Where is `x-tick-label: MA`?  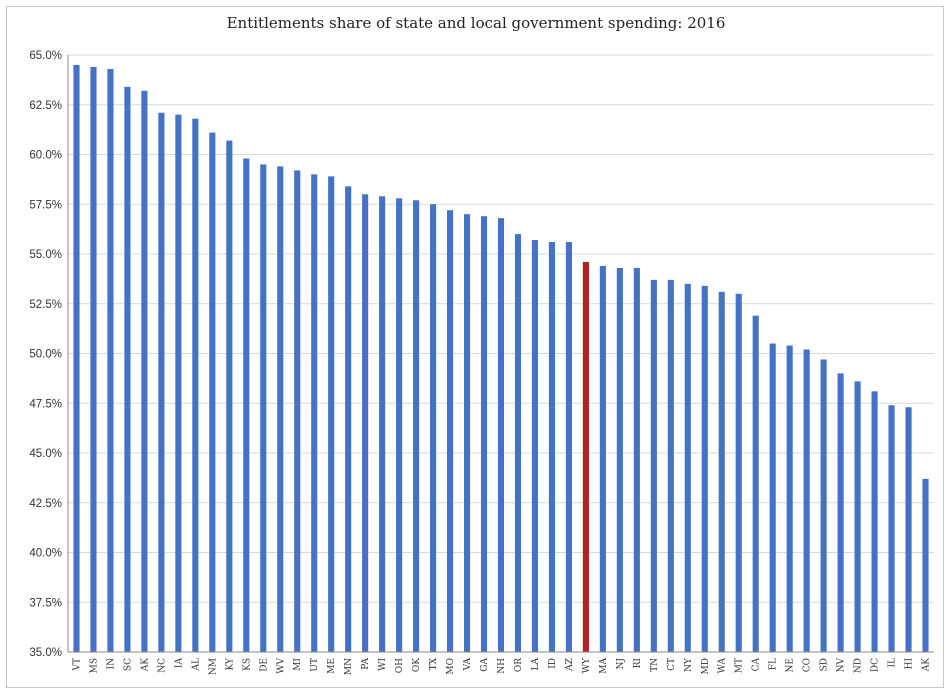
x-tick-label: MA is located at coordinates (604, 666).